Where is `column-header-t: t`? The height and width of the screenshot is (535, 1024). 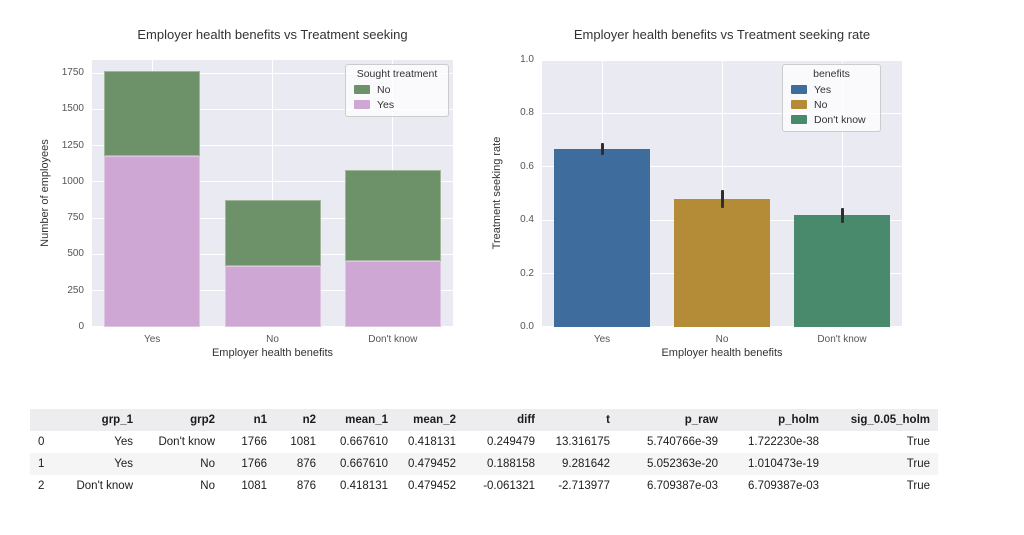 column-header-t: t is located at coordinates (608, 420).